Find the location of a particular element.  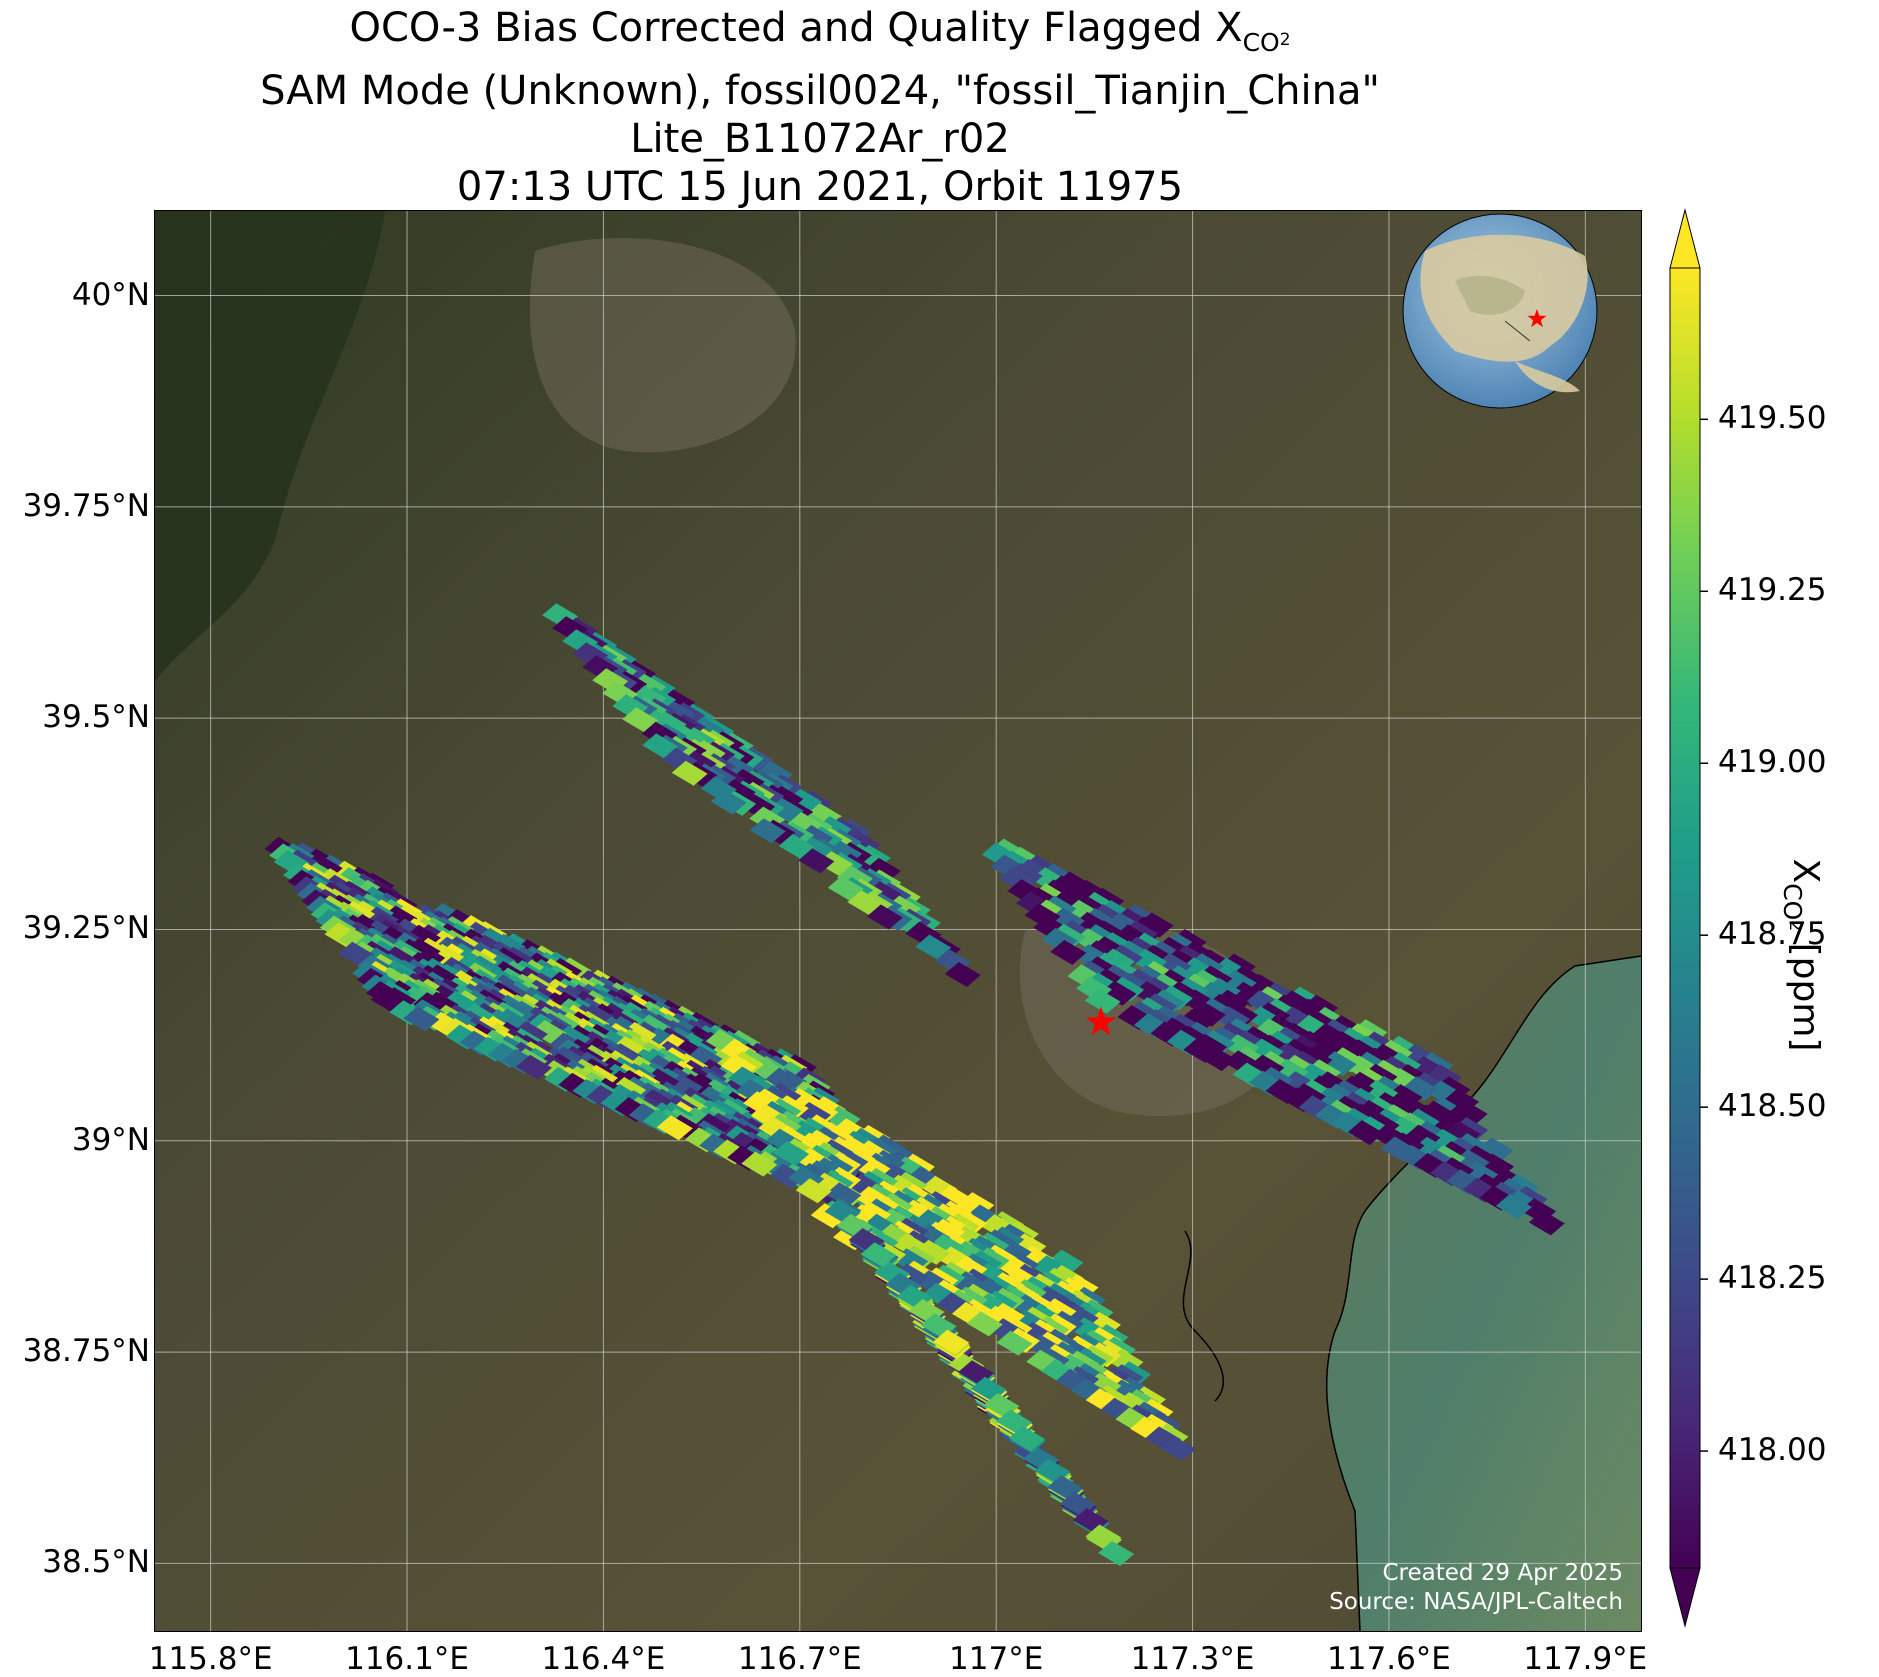

y-tick-label: 38.5°N is located at coordinates (96, 1562).